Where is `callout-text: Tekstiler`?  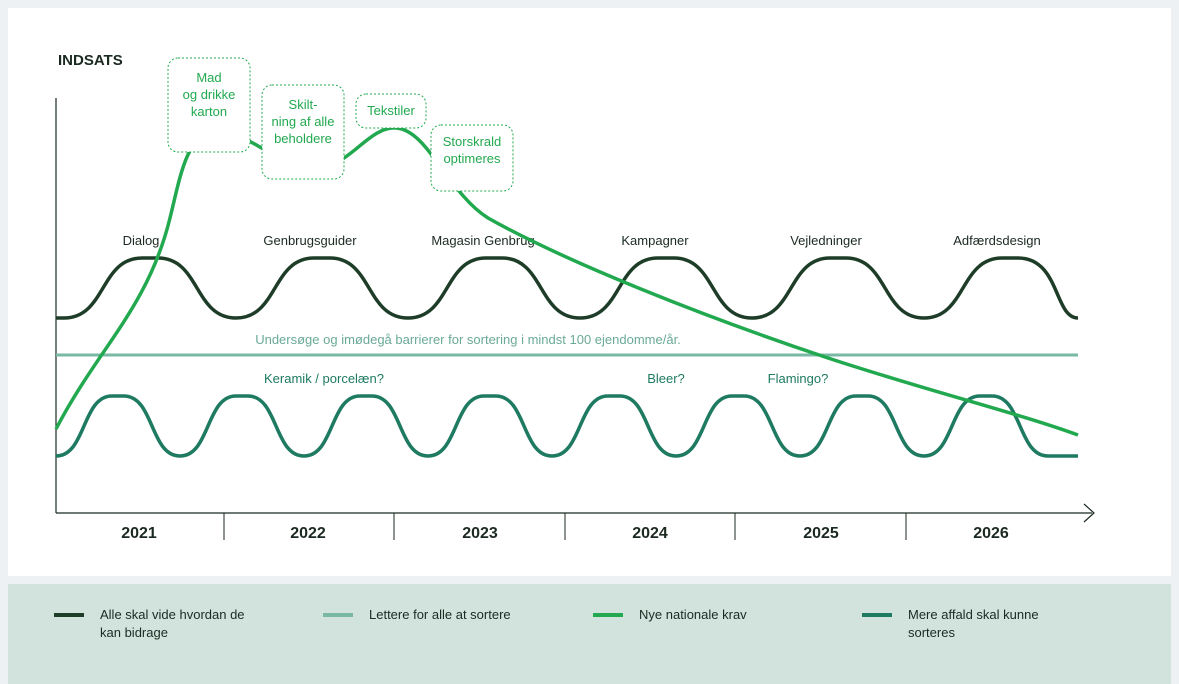 callout-text: Tekstiler is located at coordinates (391, 110).